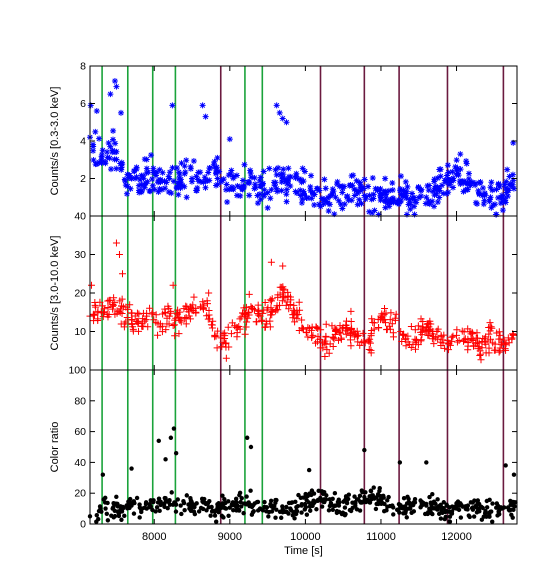  Describe the element at coordinates (302, 475) in the screenshot. I see `points-ratio` at that location.